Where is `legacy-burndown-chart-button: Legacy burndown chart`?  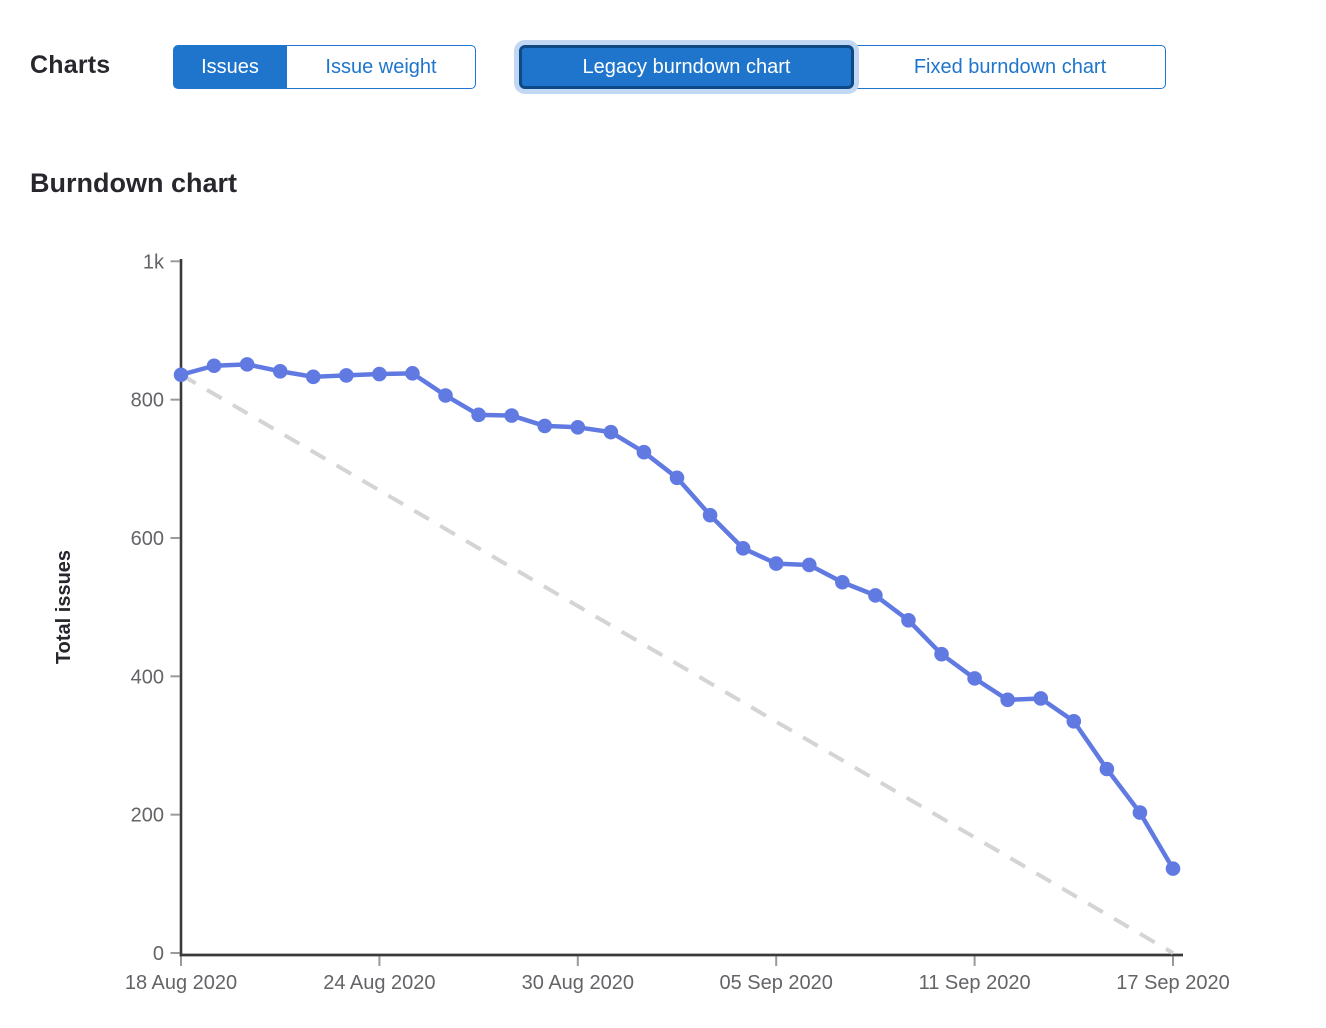
legacy-burndown-chart-button: Legacy burndown chart is located at coordinates (686, 67).